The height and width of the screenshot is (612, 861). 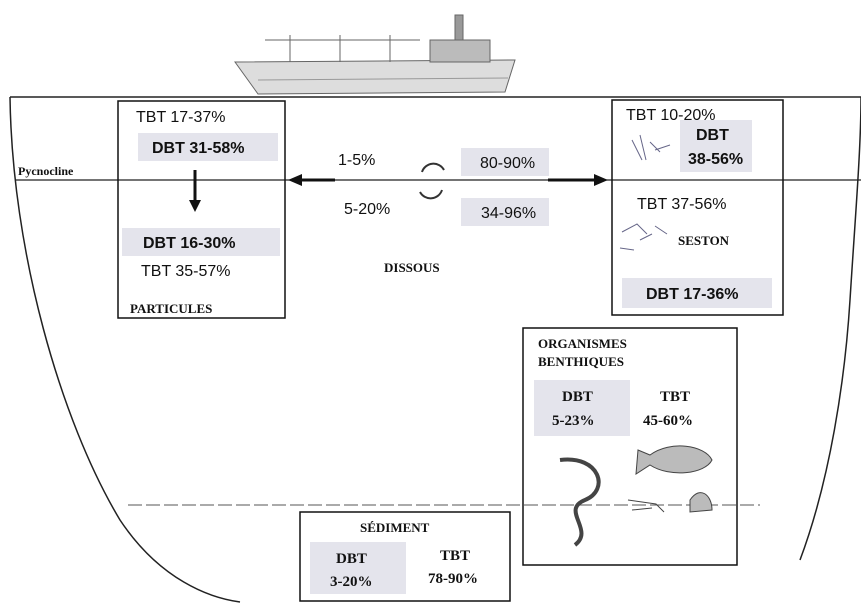 What do you see at coordinates (453, 579) in the screenshot?
I see `label: 78-90%` at bounding box center [453, 579].